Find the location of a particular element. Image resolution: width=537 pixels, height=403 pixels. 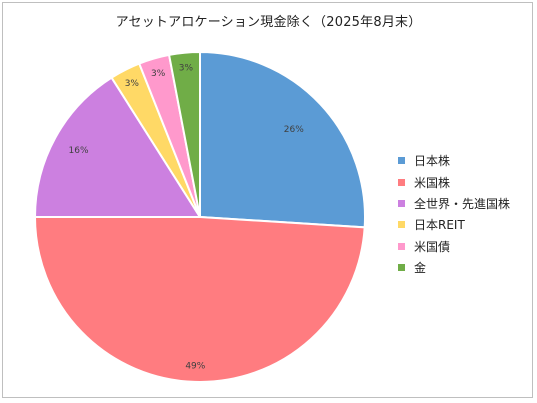

legend-item-zensekai-senshinkoku-kabu: 全世界・先進国株 is located at coordinates (454, 203).